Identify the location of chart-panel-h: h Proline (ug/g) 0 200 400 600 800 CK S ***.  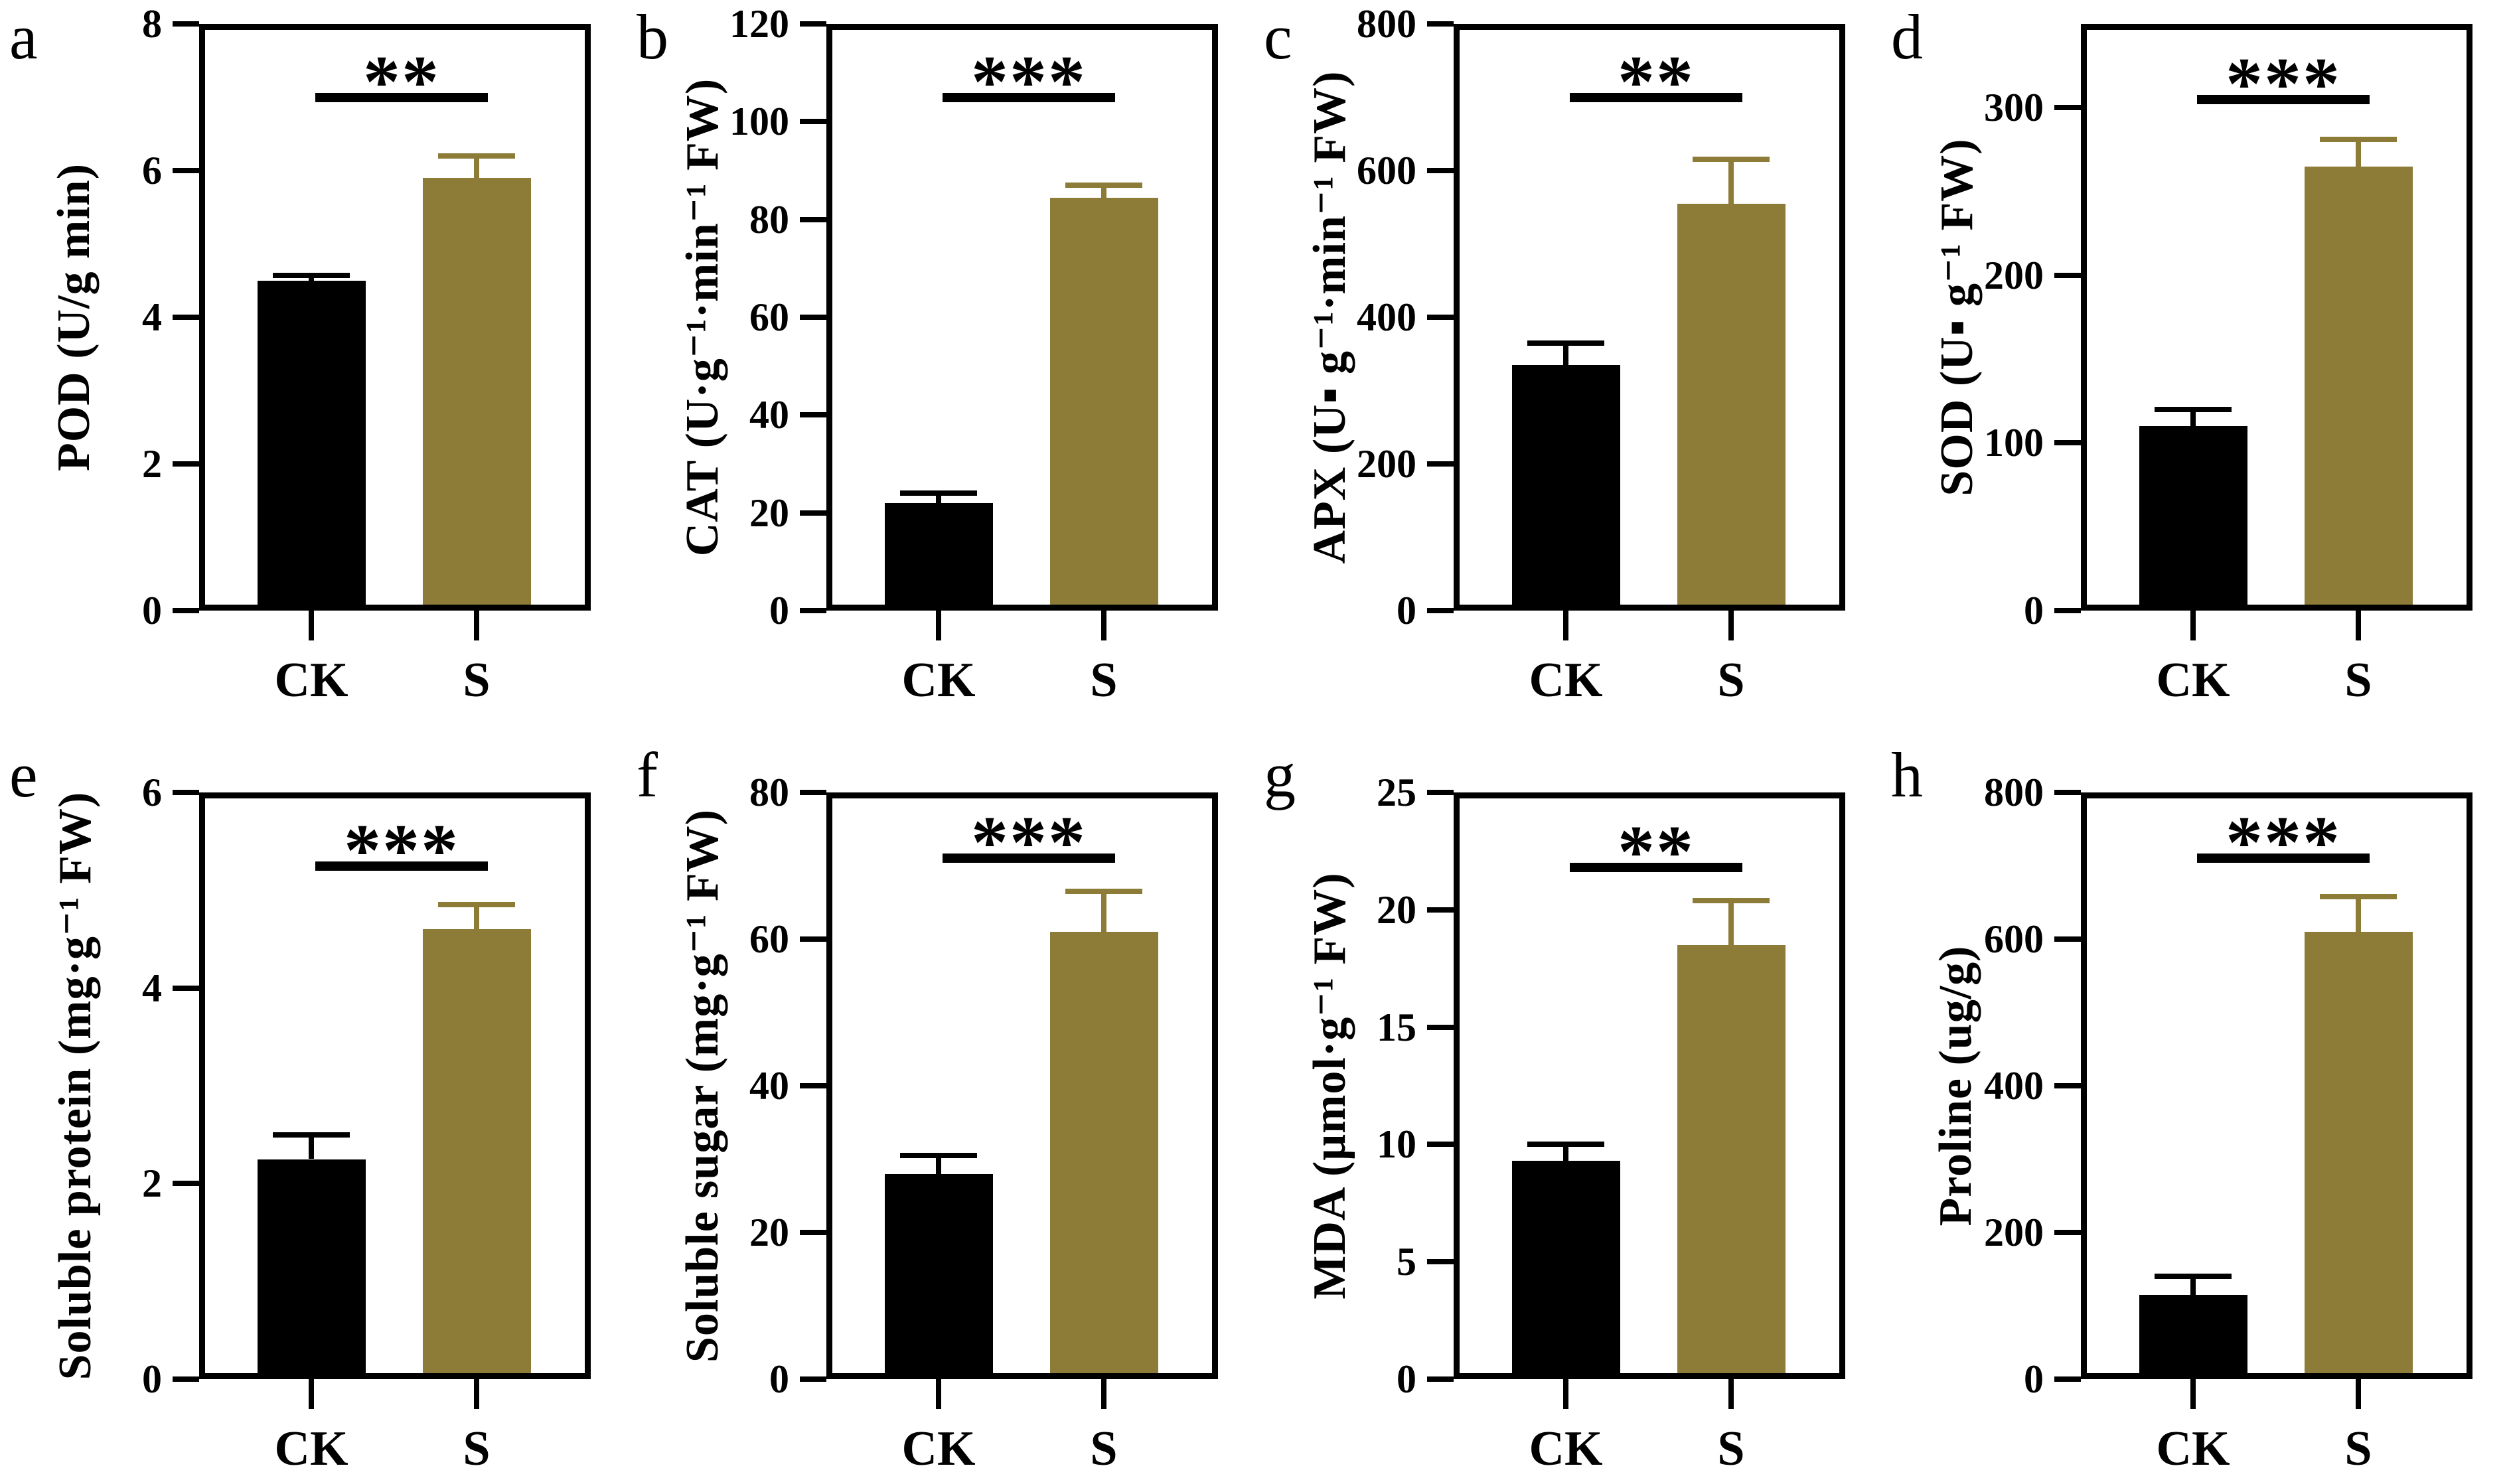
(2195, 1101).